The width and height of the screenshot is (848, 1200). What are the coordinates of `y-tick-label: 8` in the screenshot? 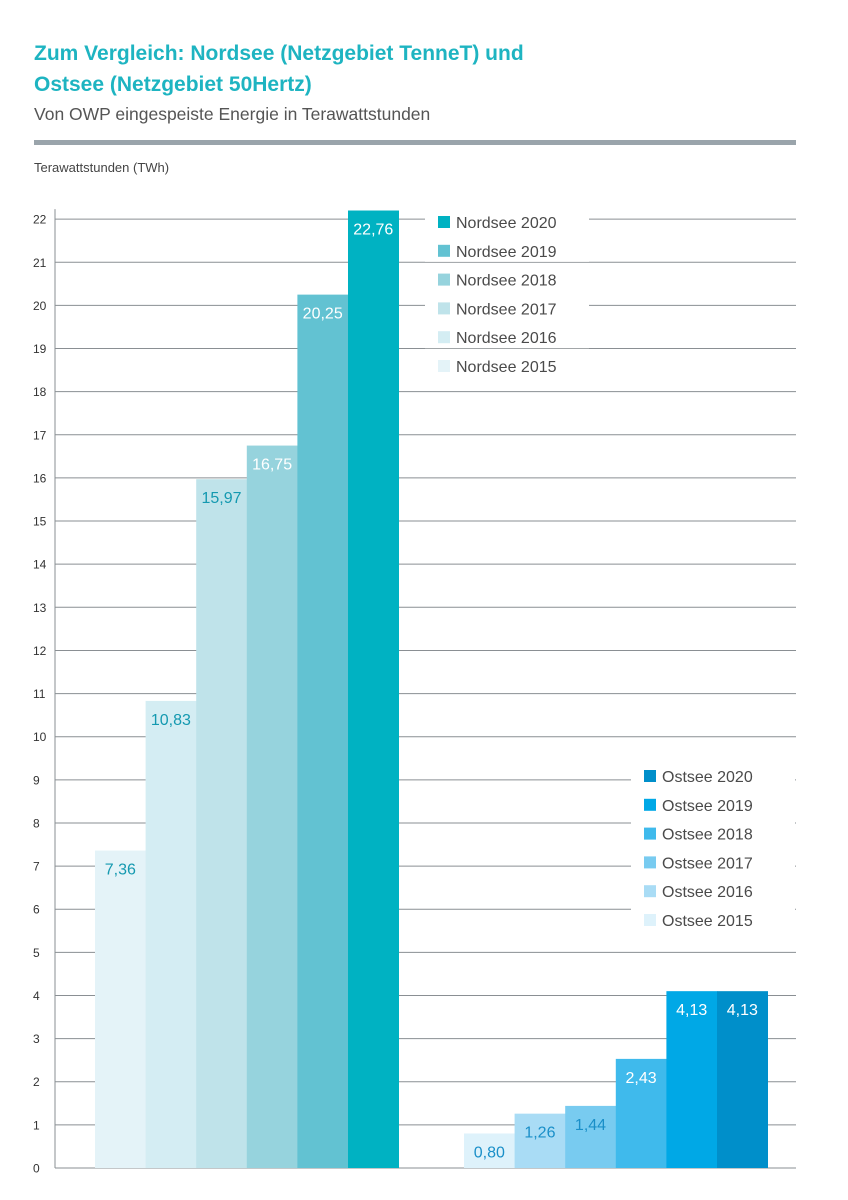 It's located at (36, 823).